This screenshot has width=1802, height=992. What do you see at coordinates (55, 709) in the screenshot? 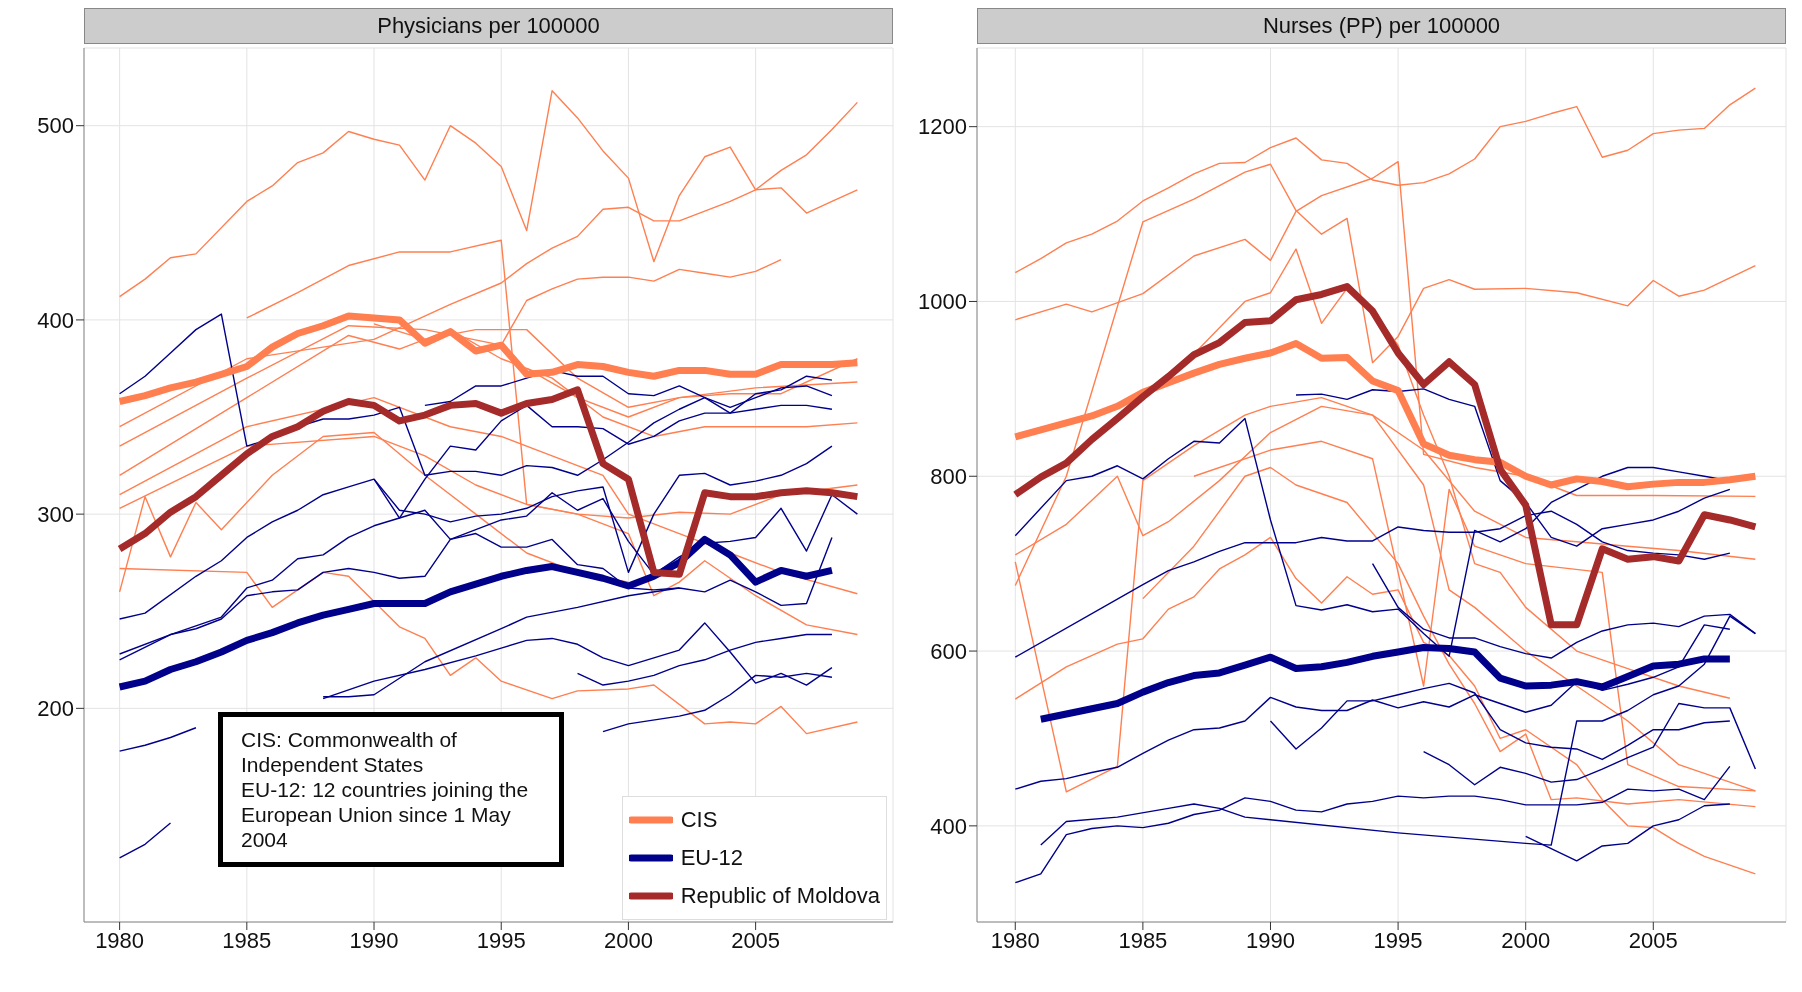
I see `y-tick-label: 200` at bounding box center [55, 709].